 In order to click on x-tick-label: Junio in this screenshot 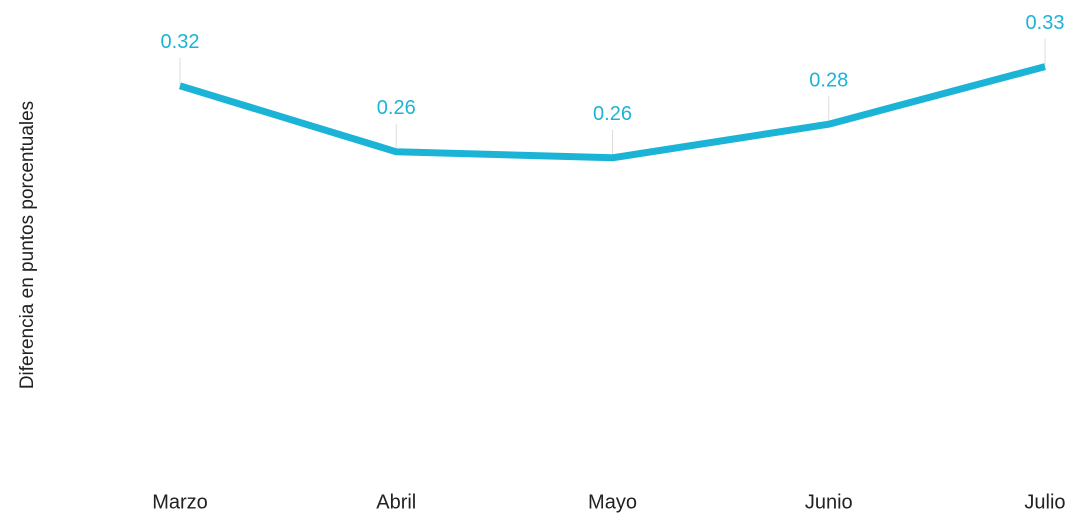, I will do `click(829, 502)`.